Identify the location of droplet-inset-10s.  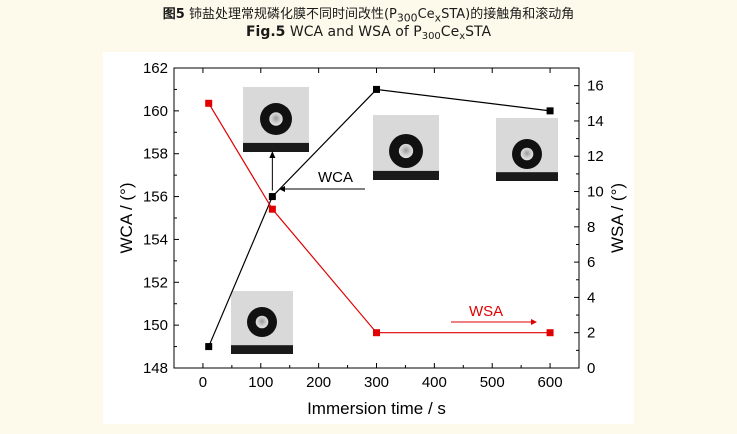
(262, 322).